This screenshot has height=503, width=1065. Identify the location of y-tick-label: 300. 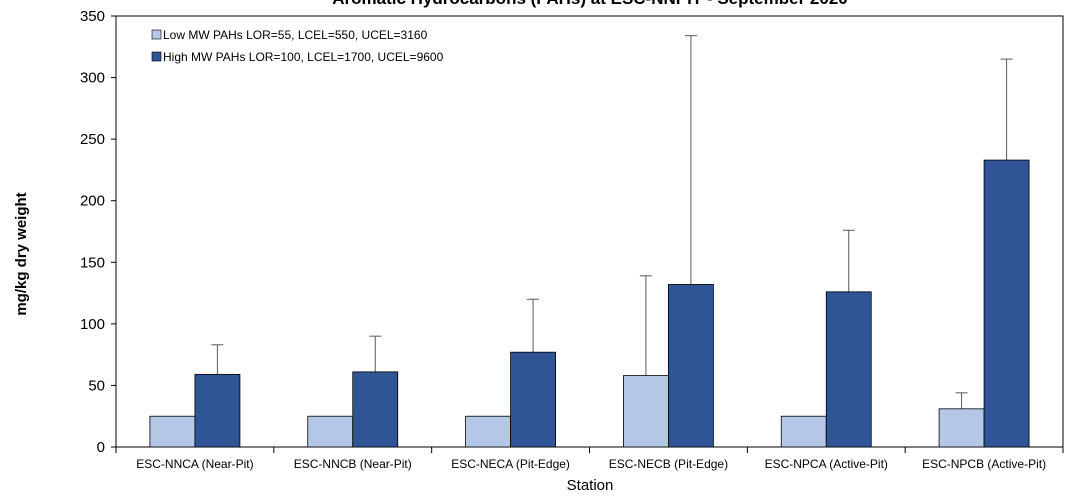
(92, 78).